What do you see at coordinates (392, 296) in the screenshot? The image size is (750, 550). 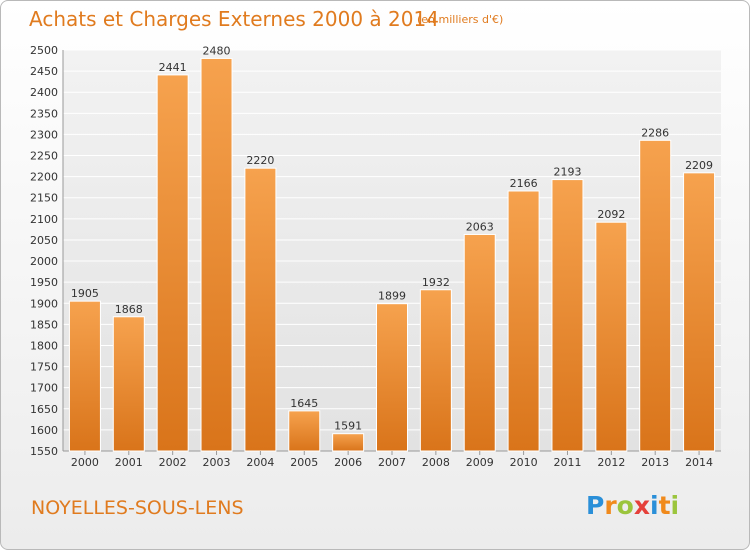 I see `data-label: 1899` at bounding box center [392, 296].